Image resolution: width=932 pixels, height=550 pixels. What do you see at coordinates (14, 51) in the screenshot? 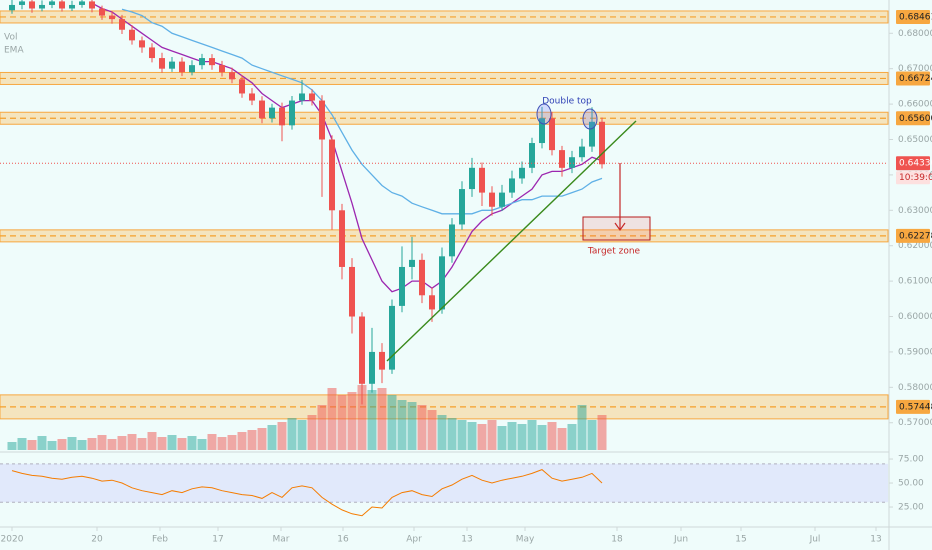
I see `legend-ema: EMA` at bounding box center [14, 51].